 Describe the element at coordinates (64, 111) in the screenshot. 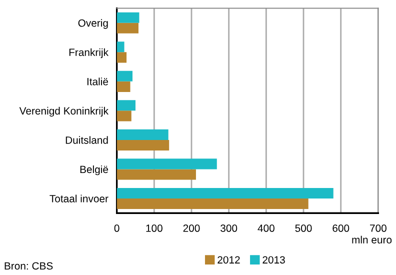

I see `y-tick-label: Verenigd Koninkrijk` at that location.